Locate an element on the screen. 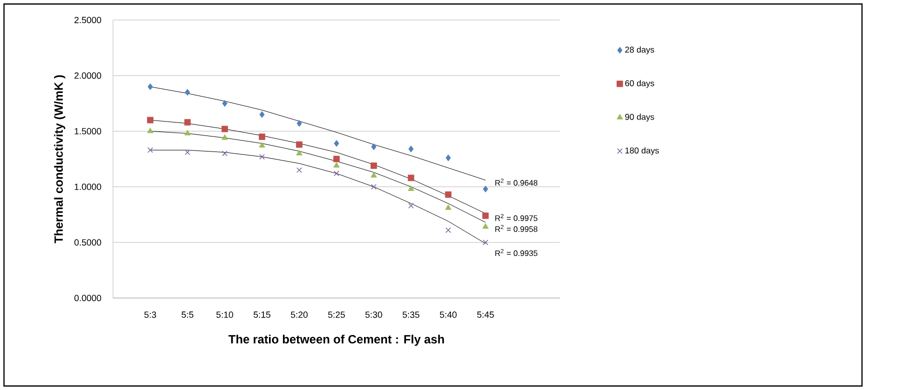 This screenshot has width=903, height=390. legend-label: 28 days is located at coordinates (639, 50).